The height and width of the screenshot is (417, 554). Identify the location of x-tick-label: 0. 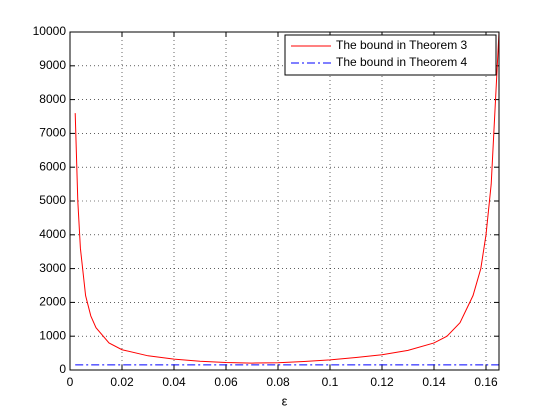
(70, 382).